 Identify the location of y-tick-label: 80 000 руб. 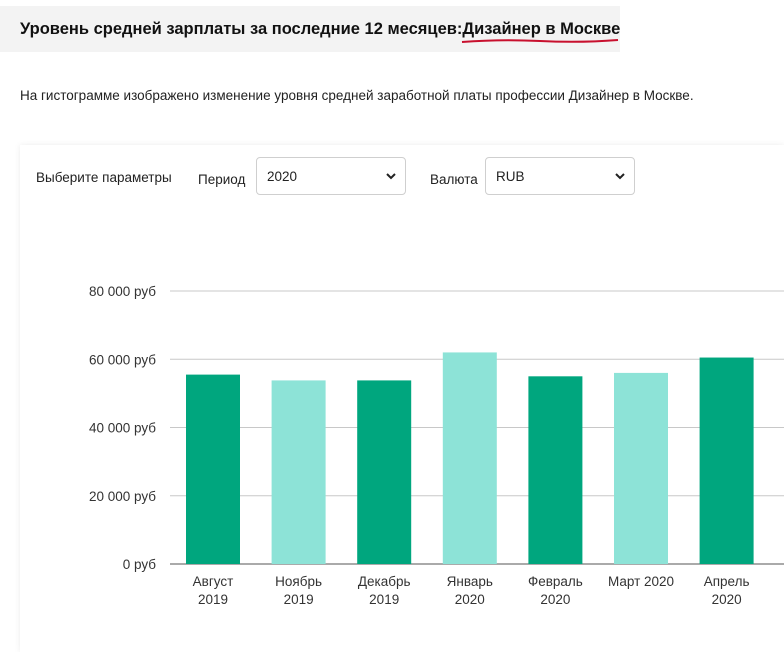
(122, 291).